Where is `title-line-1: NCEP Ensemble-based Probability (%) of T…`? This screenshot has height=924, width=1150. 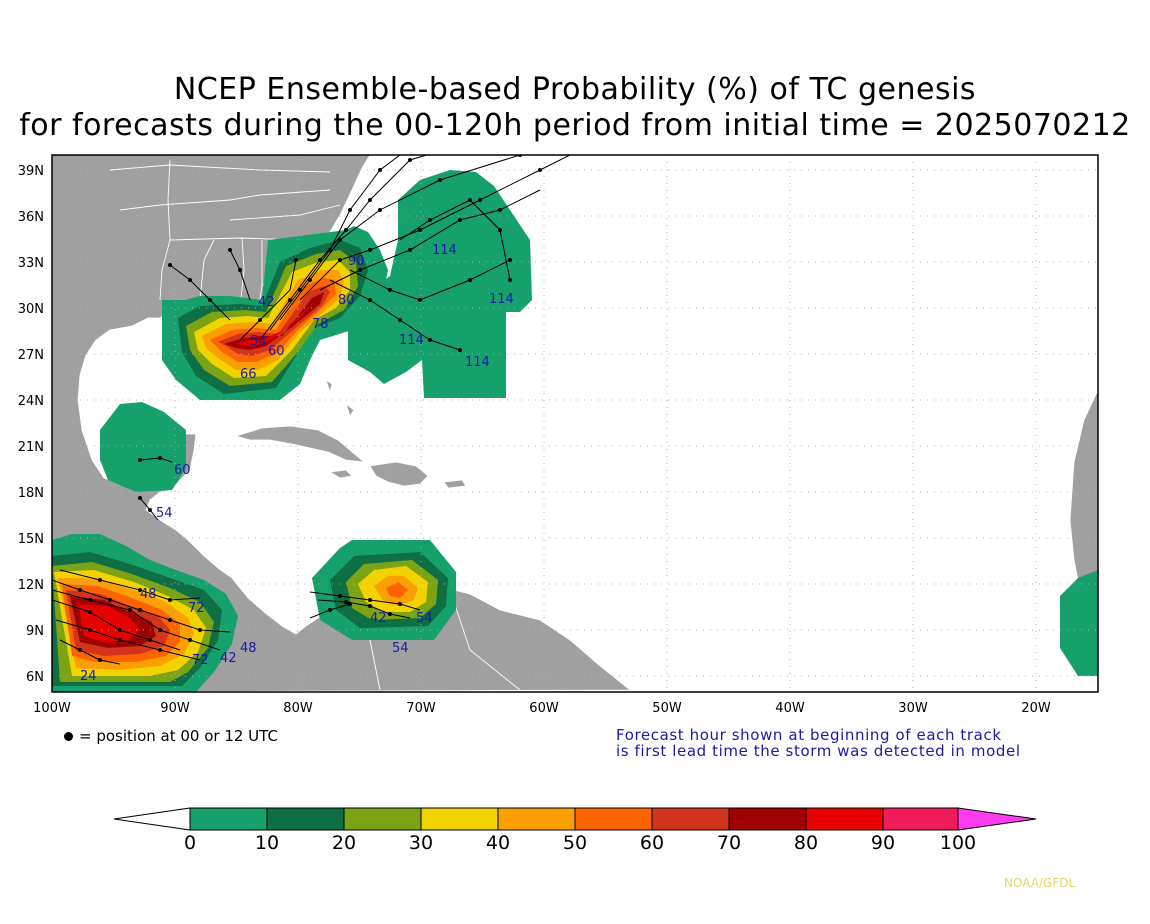
title-line-1: NCEP Ensemble-based Probability (%) of T… is located at coordinates (575, 89).